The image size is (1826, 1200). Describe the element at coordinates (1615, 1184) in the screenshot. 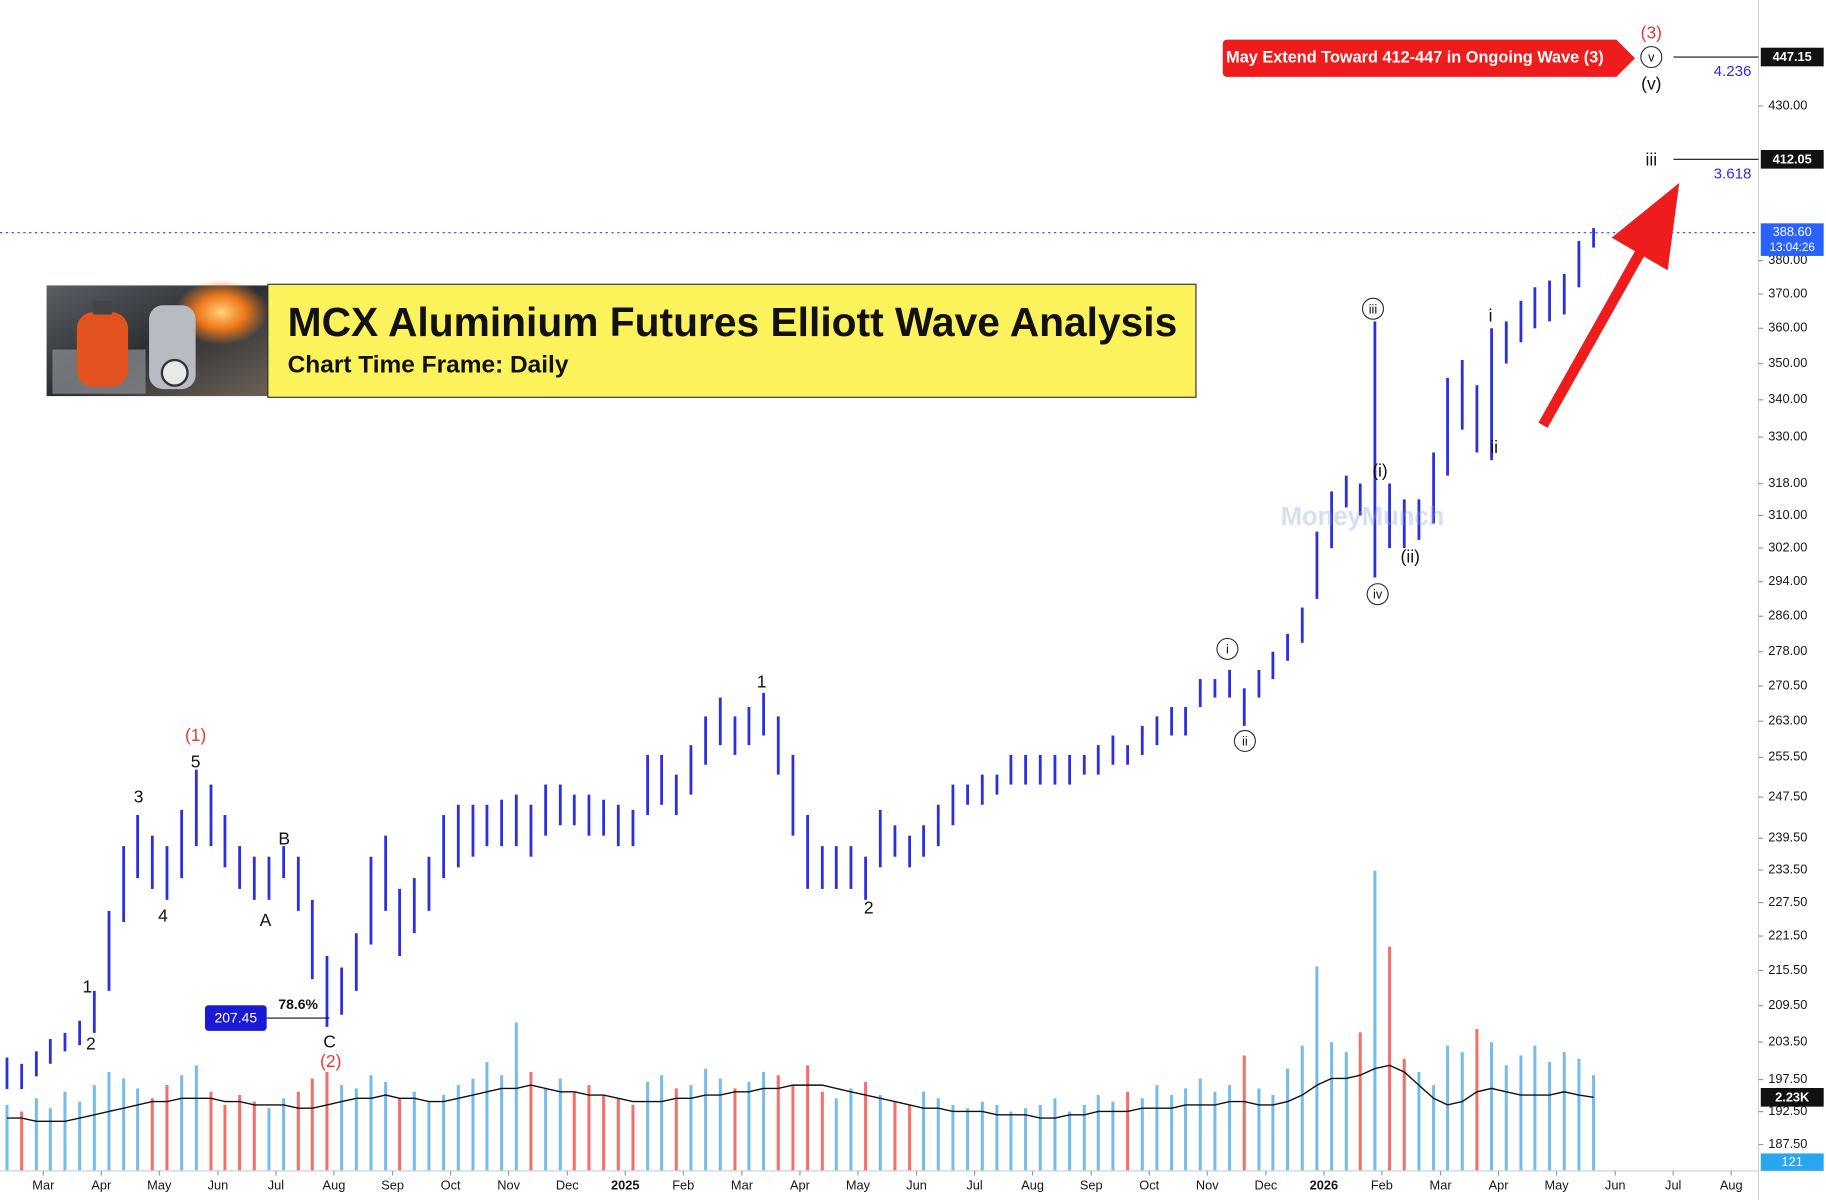

I see `x-tick-label: Jun` at that location.